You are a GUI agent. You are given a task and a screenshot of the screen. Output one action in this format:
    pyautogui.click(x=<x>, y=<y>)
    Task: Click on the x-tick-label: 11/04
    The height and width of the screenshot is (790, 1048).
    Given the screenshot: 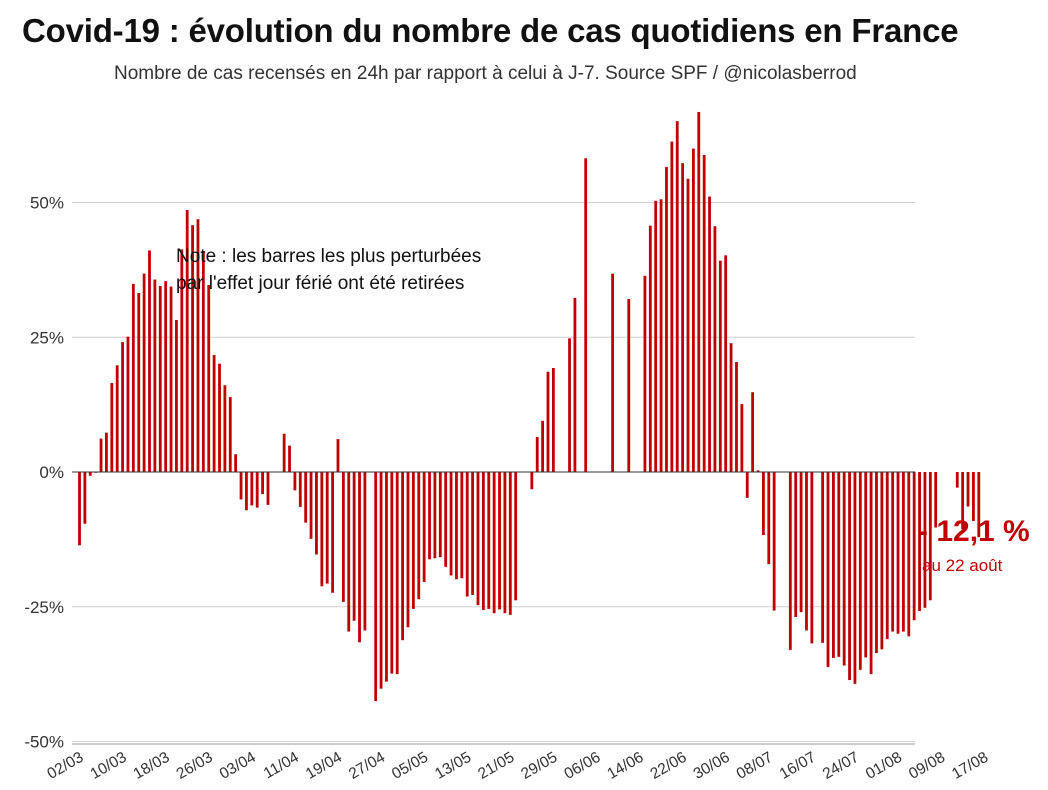 What is the action you would take?
    pyautogui.click(x=281, y=766)
    